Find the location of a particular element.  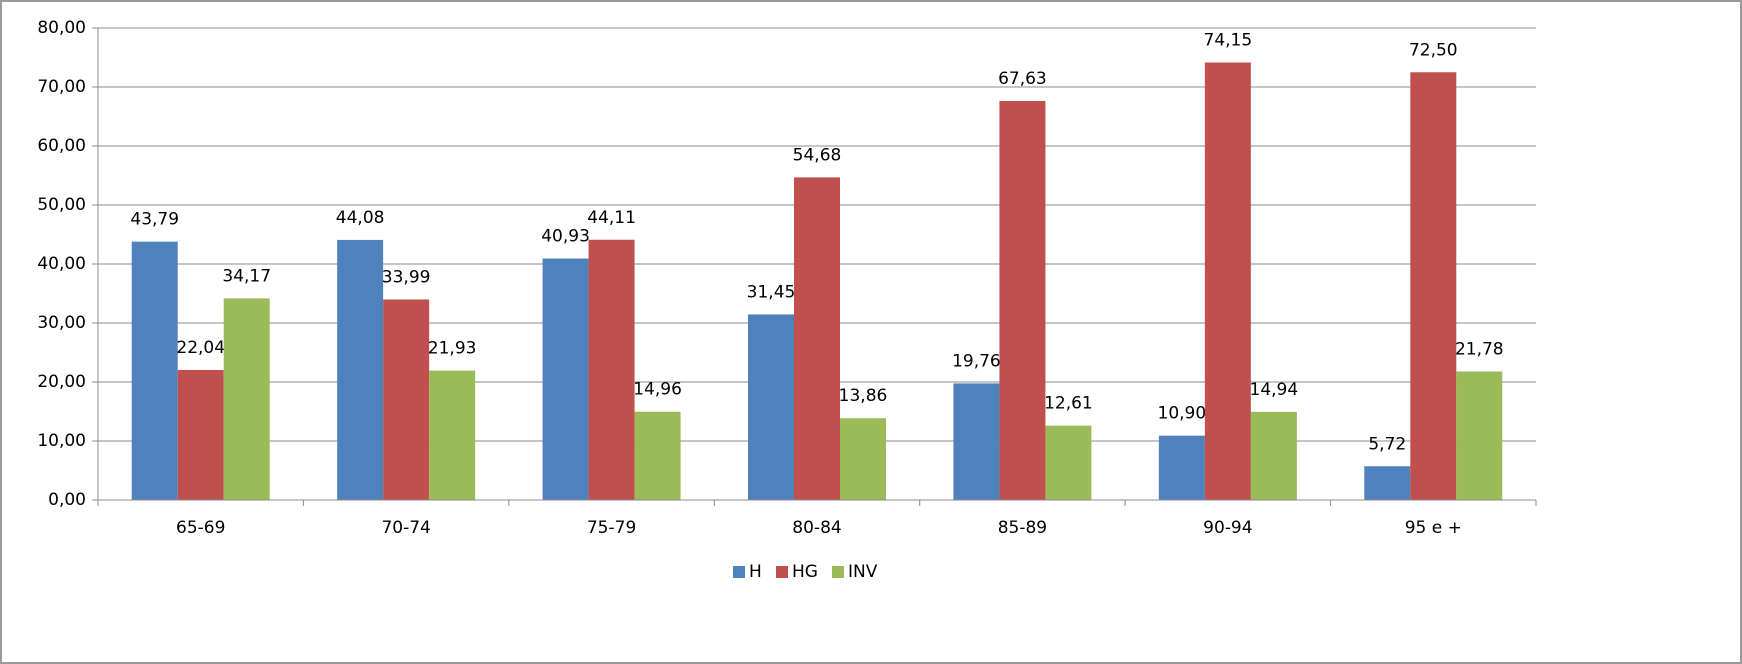

value-label: 44,08 is located at coordinates (360, 218).